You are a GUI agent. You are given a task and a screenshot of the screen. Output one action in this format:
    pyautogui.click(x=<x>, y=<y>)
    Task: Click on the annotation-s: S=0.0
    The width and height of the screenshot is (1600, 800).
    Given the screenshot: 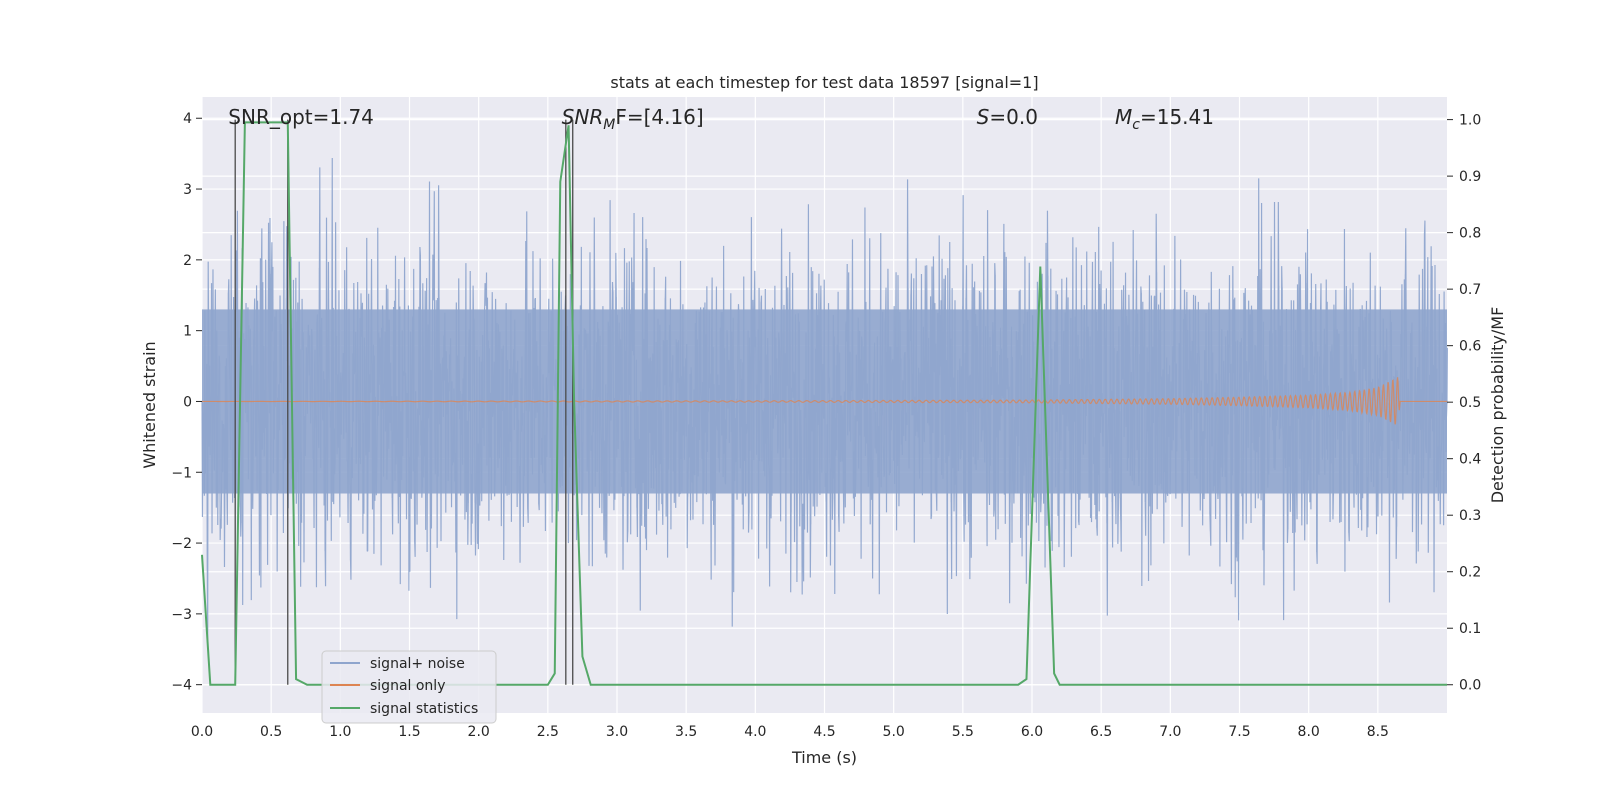 What is the action you would take?
    pyautogui.click(x=1007, y=117)
    